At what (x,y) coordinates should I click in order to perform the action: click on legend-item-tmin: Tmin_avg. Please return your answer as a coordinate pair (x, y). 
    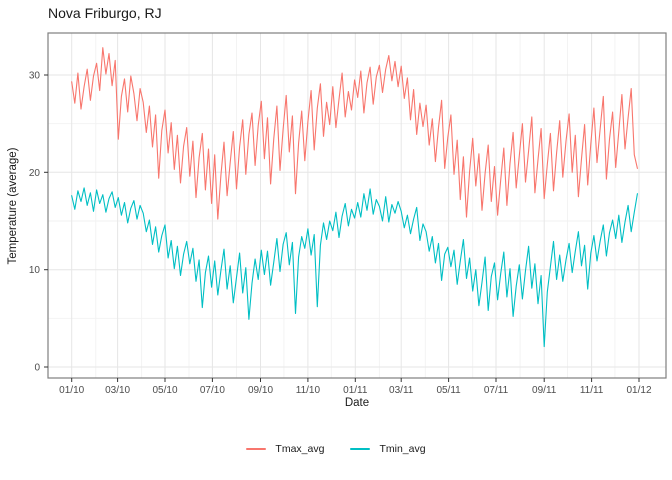
    Looking at the image, I should click on (388, 449).